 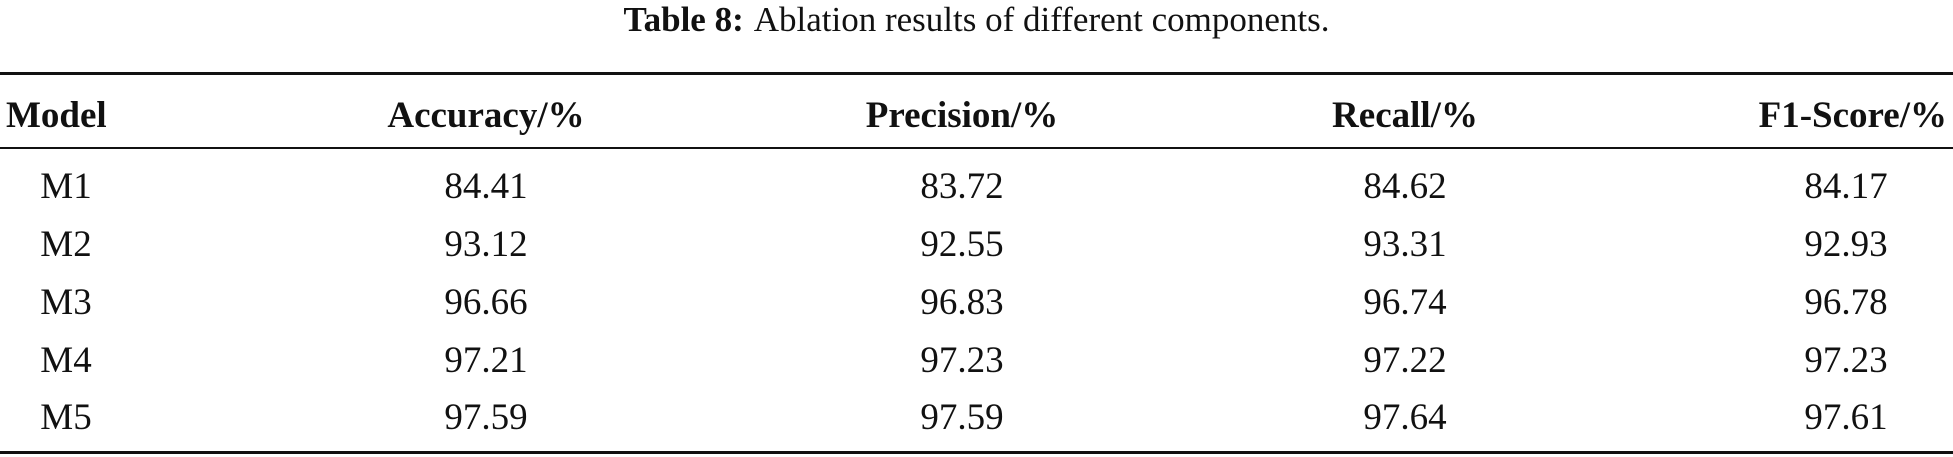 What do you see at coordinates (1846, 302) in the screenshot?
I see `table-cell: 96.78` at bounding box center [1846, 302].